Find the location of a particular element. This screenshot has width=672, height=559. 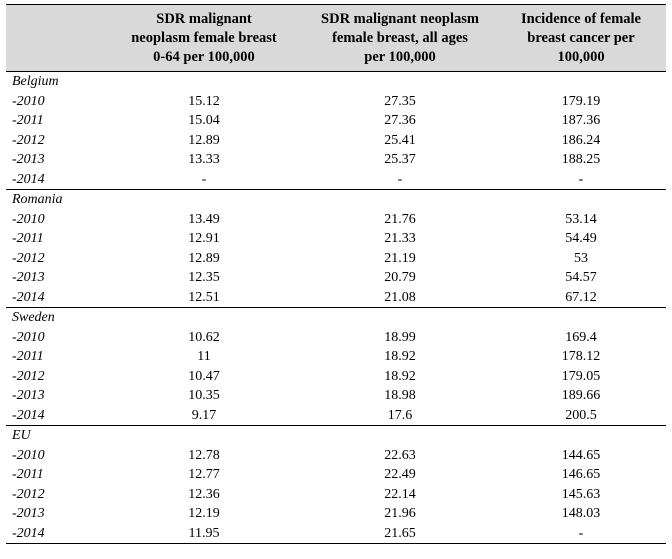

value-cell: 22.63 is located at coordinates (400, 455).